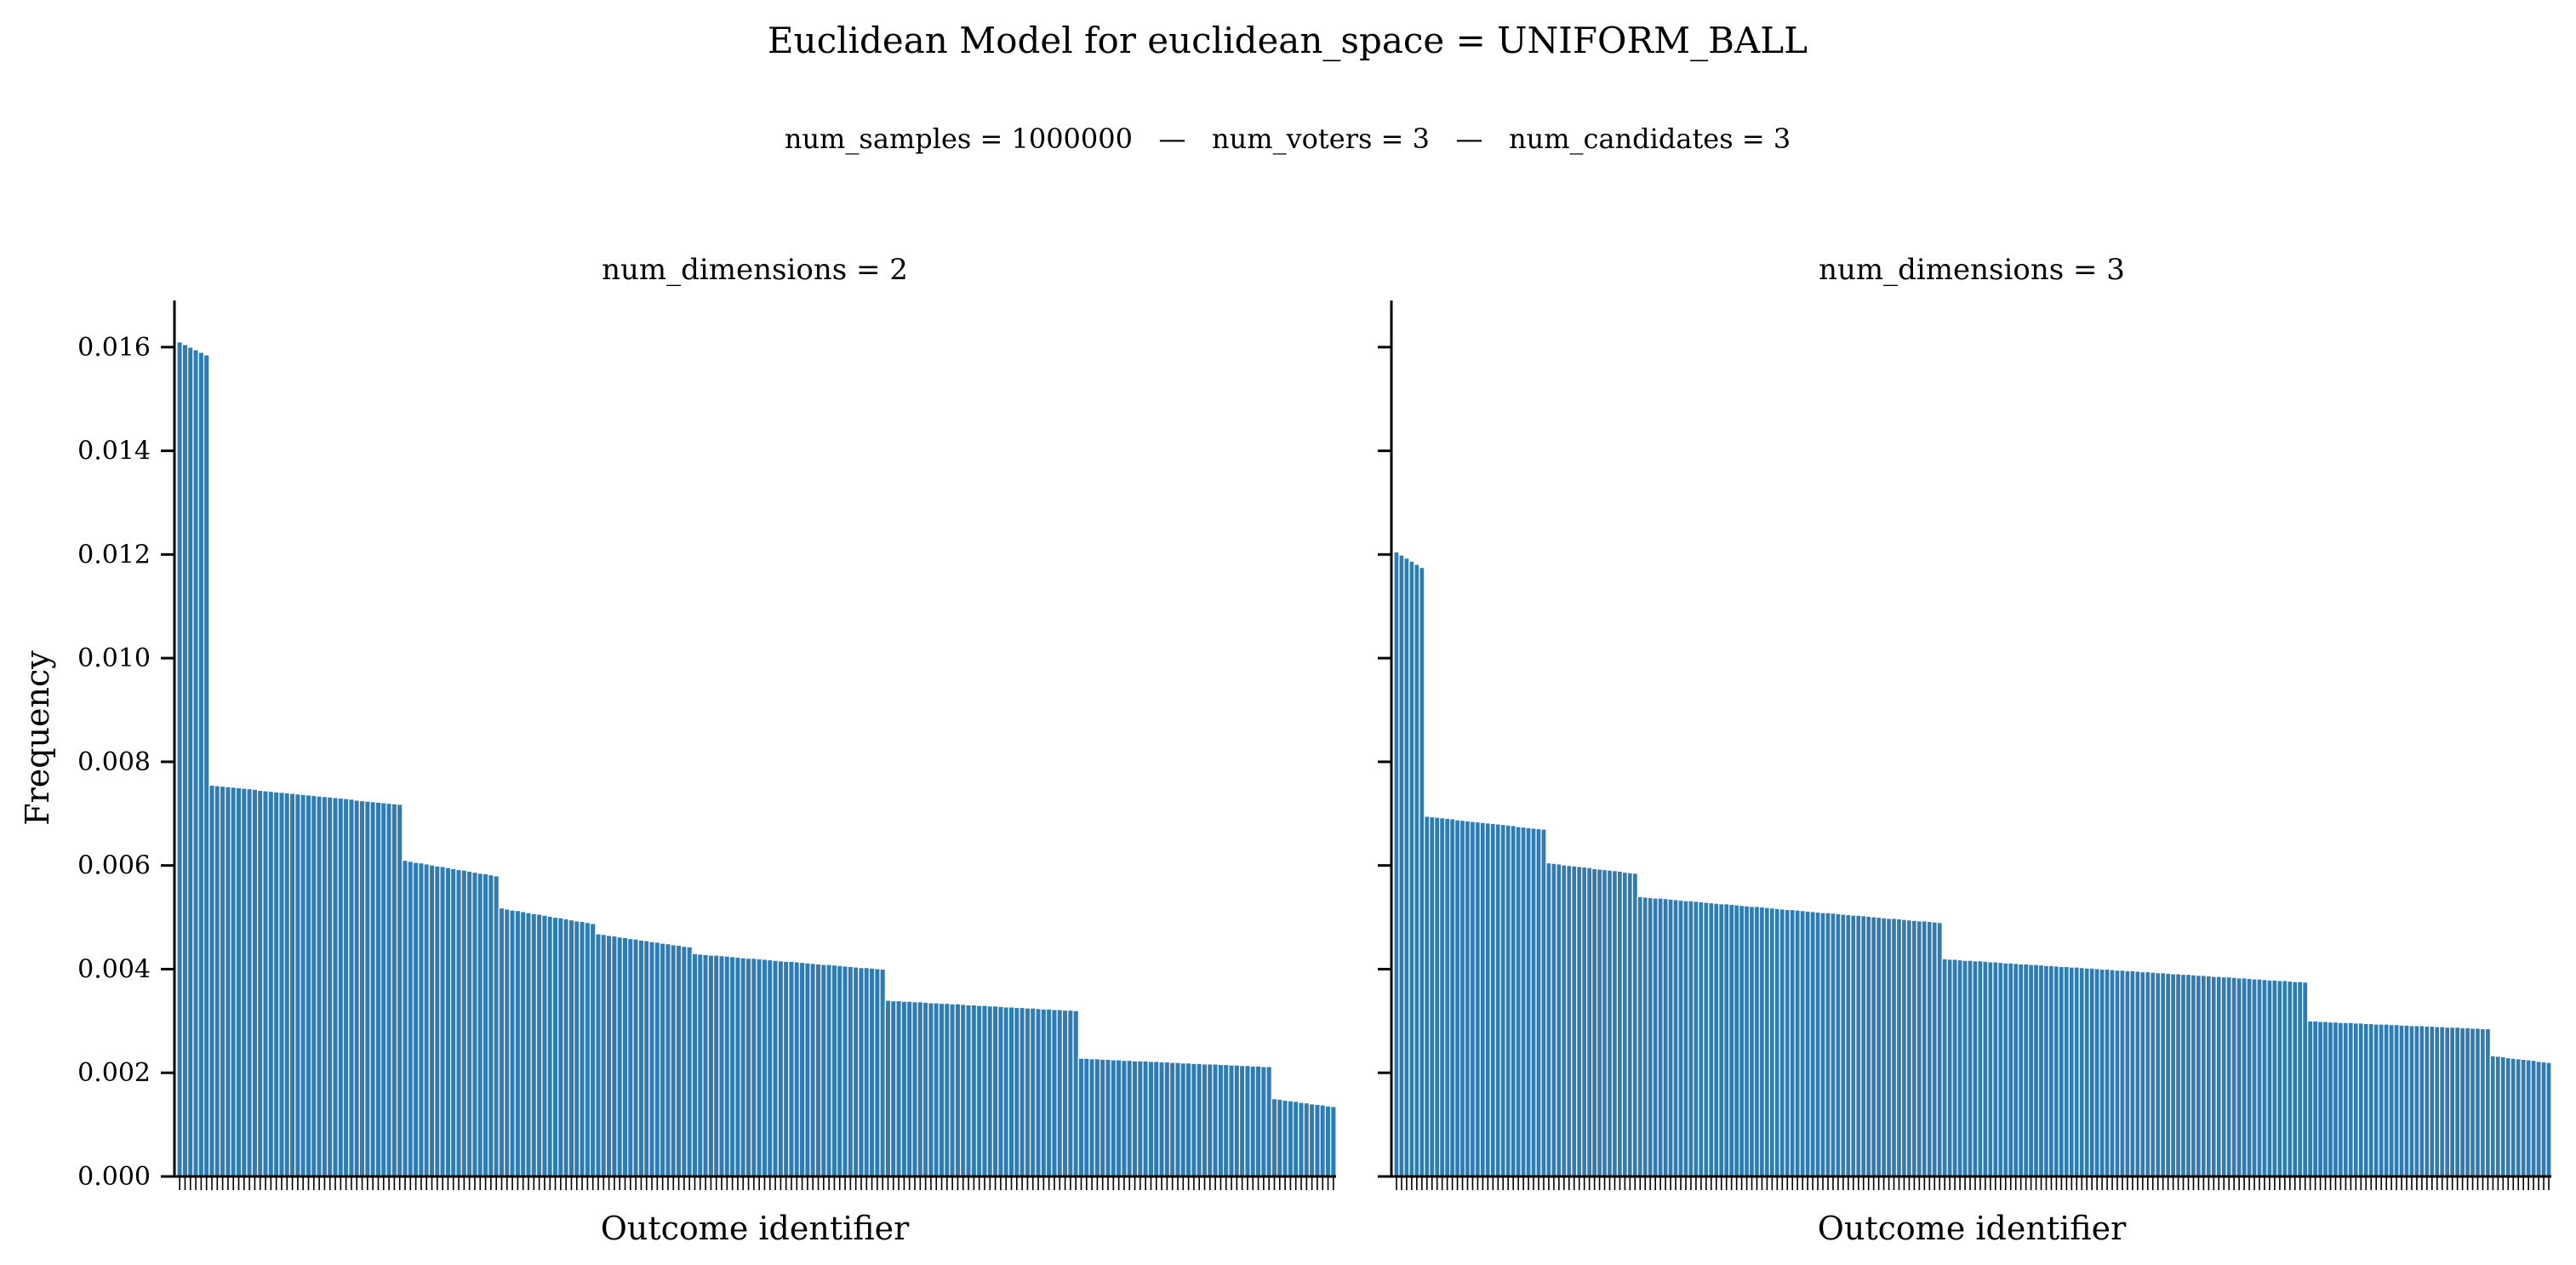 The image size is (2576, 1265). Describe the element at coordinates (1972, 1228) in the screenshot. I see `x-axis-label: Outcome identifier` at that location.